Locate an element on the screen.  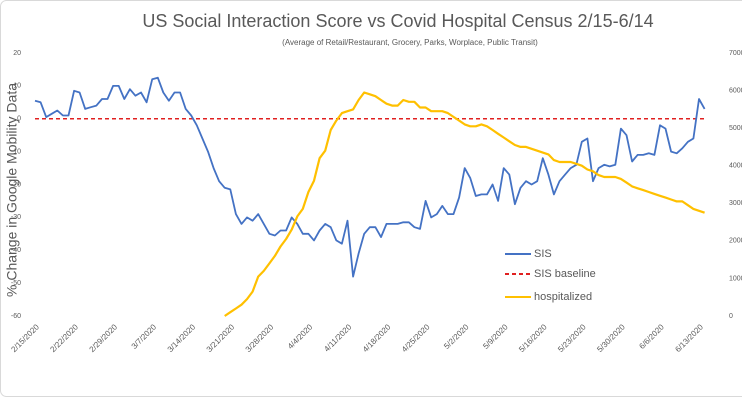
y-tick-label: 10 is located at coordinates (17, 86).